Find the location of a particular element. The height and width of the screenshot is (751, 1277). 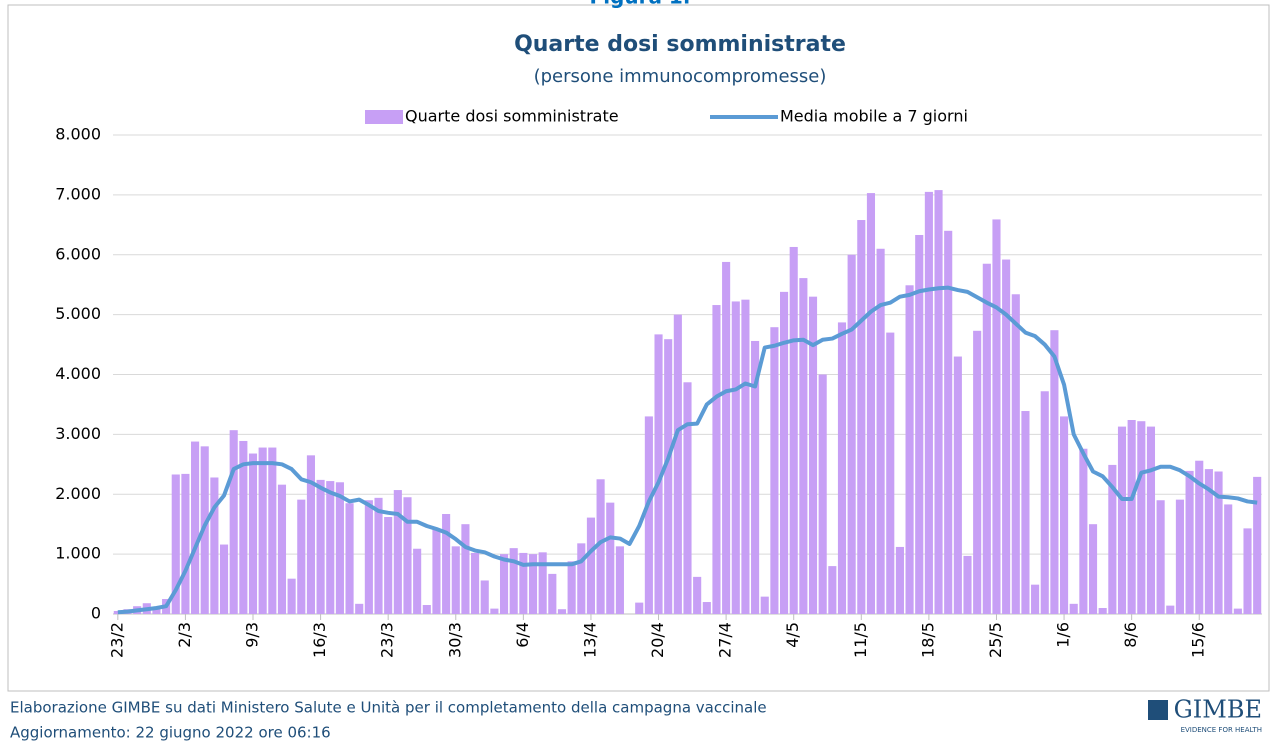

x-tick-label: 18/5 is located at coordinates (927, 640).